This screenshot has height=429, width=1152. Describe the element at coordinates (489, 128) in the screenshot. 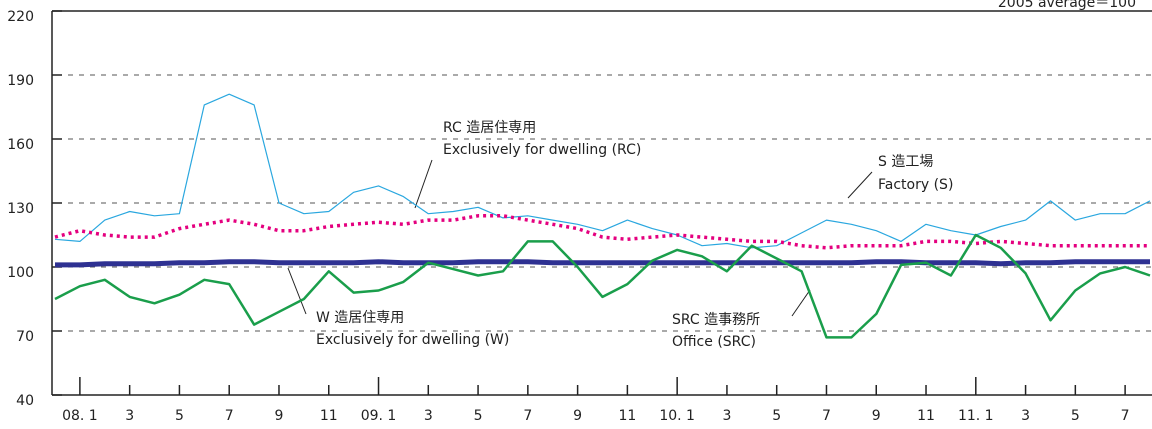

I see `annotation: RC 造居住専用` at that location.